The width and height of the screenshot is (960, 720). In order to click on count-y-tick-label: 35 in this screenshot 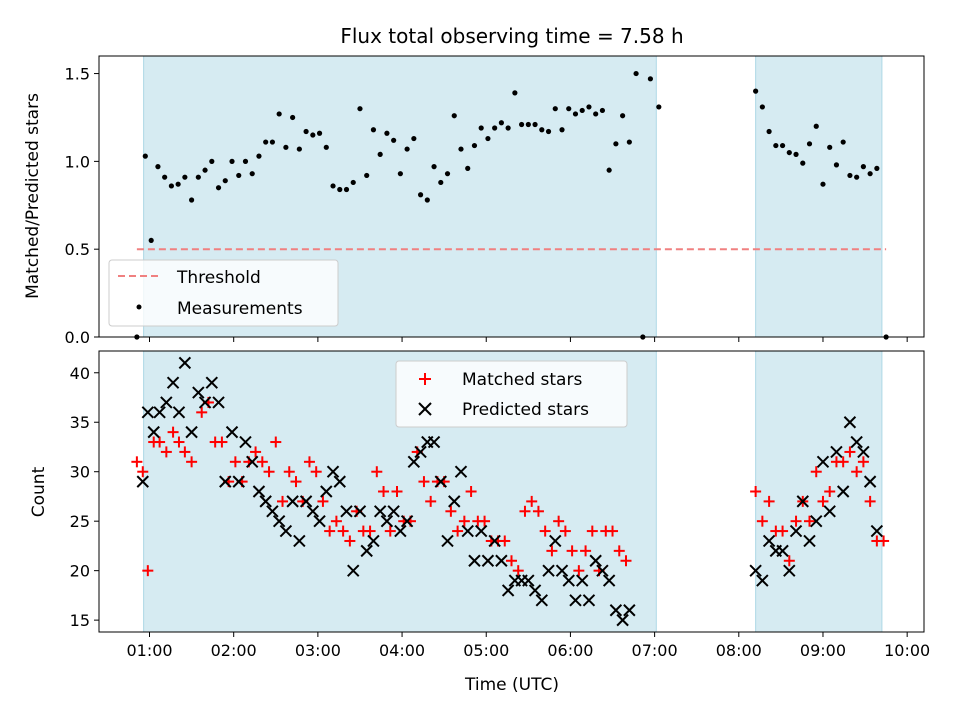, I will do `click(80, 422)`.